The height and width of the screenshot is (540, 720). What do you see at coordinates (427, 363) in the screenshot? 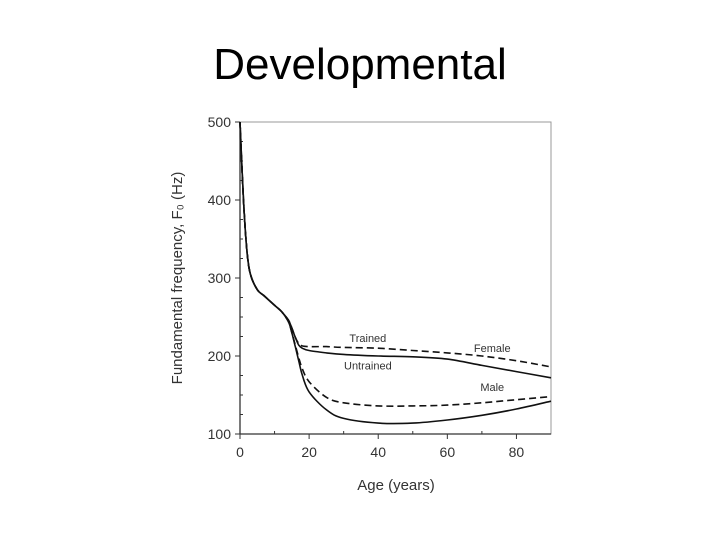
I see `curve-annotations: Trained Female Untrained Male` at bounding box center [427, 363].